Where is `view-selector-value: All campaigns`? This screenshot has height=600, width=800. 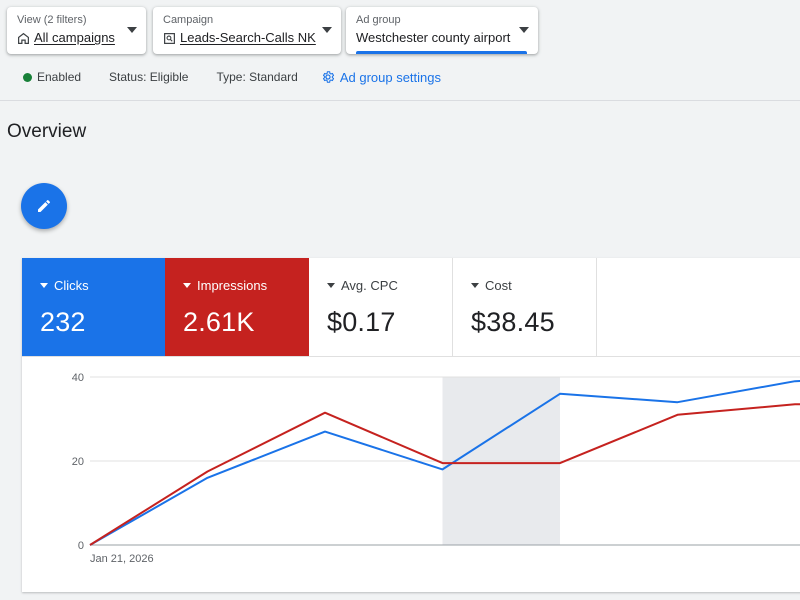
view-selector-value: All campaigns is located at coordinates (74, 37).